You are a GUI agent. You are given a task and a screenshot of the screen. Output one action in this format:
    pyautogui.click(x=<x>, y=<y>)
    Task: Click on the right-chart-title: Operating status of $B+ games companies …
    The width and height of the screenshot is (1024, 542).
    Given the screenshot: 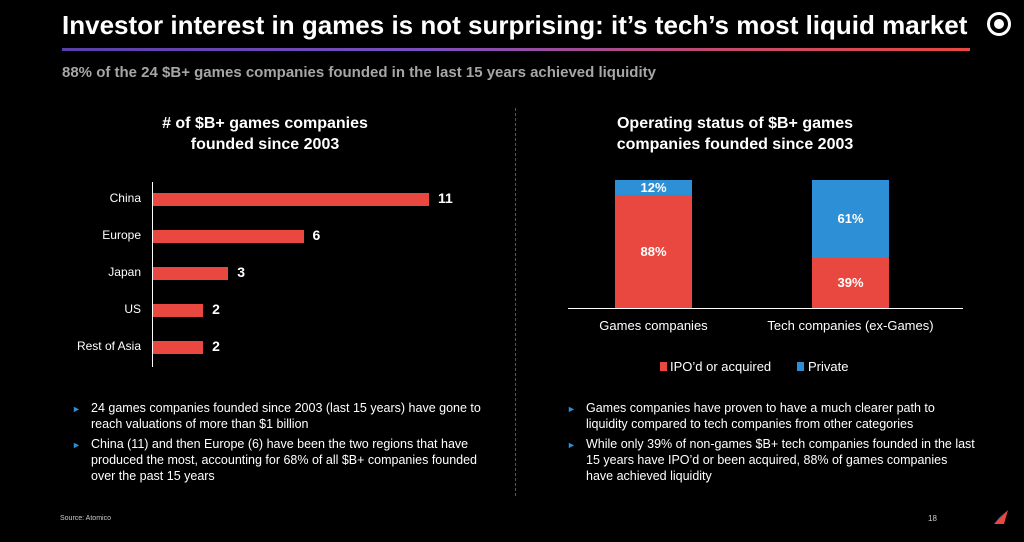 What is the action you would take?
    pyautogui.click(x=735, y=134)
    